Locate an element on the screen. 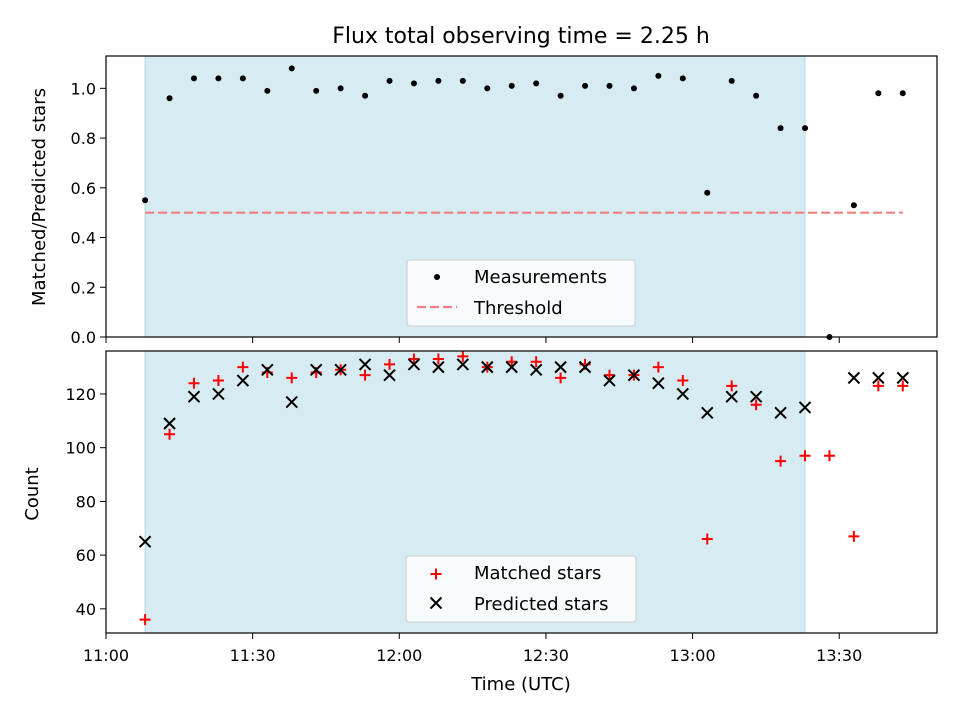 The height and width of the screenshot is (720, 960). y-tick-label: 1.0 is located at coordinates (83, 88).